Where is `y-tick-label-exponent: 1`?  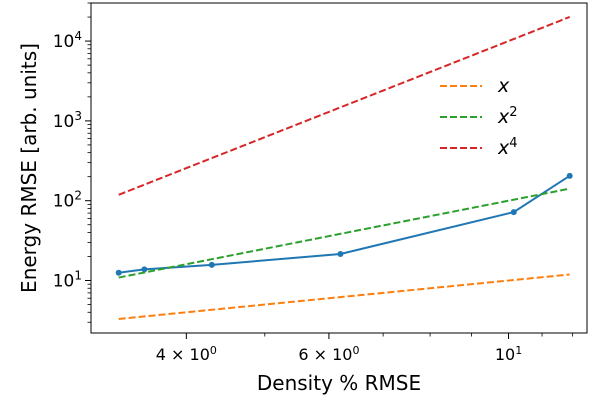
y-tick-label-exponent: 1 is located at coordinates (78, 276).